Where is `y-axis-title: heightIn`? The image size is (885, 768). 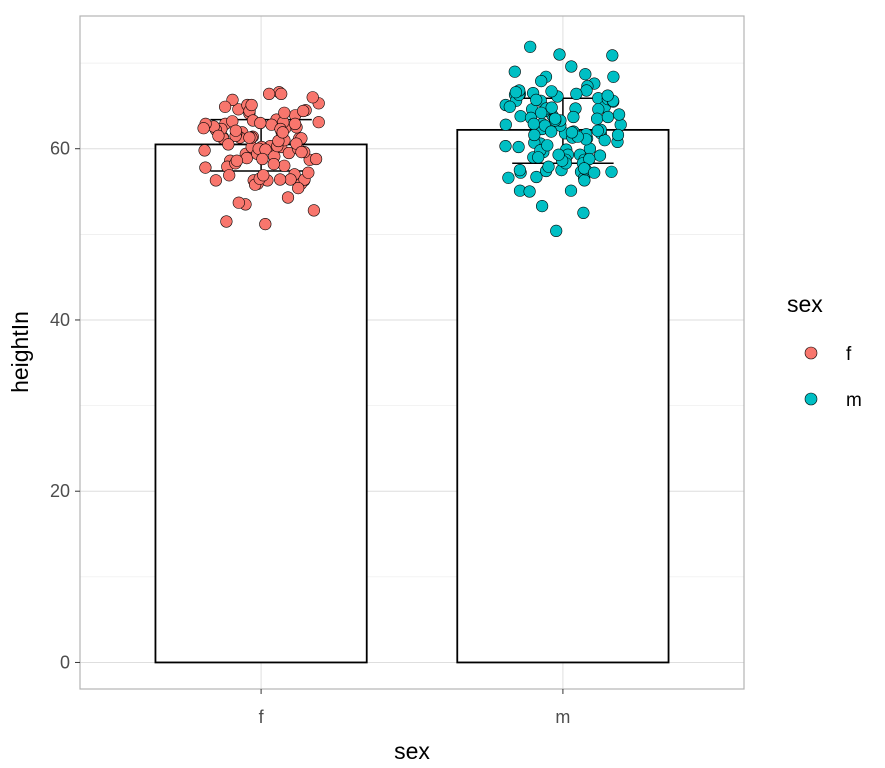
y-axis-title: heightIn is located at coordinates (20, 352).